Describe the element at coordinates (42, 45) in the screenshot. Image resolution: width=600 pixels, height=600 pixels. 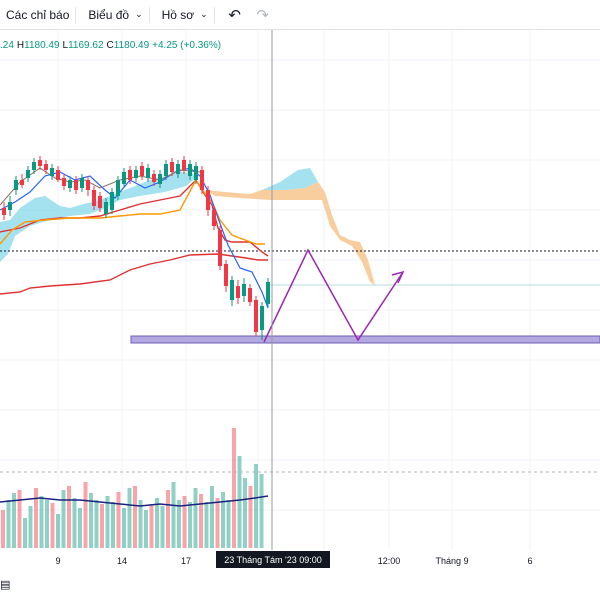
I see `ohlc-high: 1180.49` at that location.